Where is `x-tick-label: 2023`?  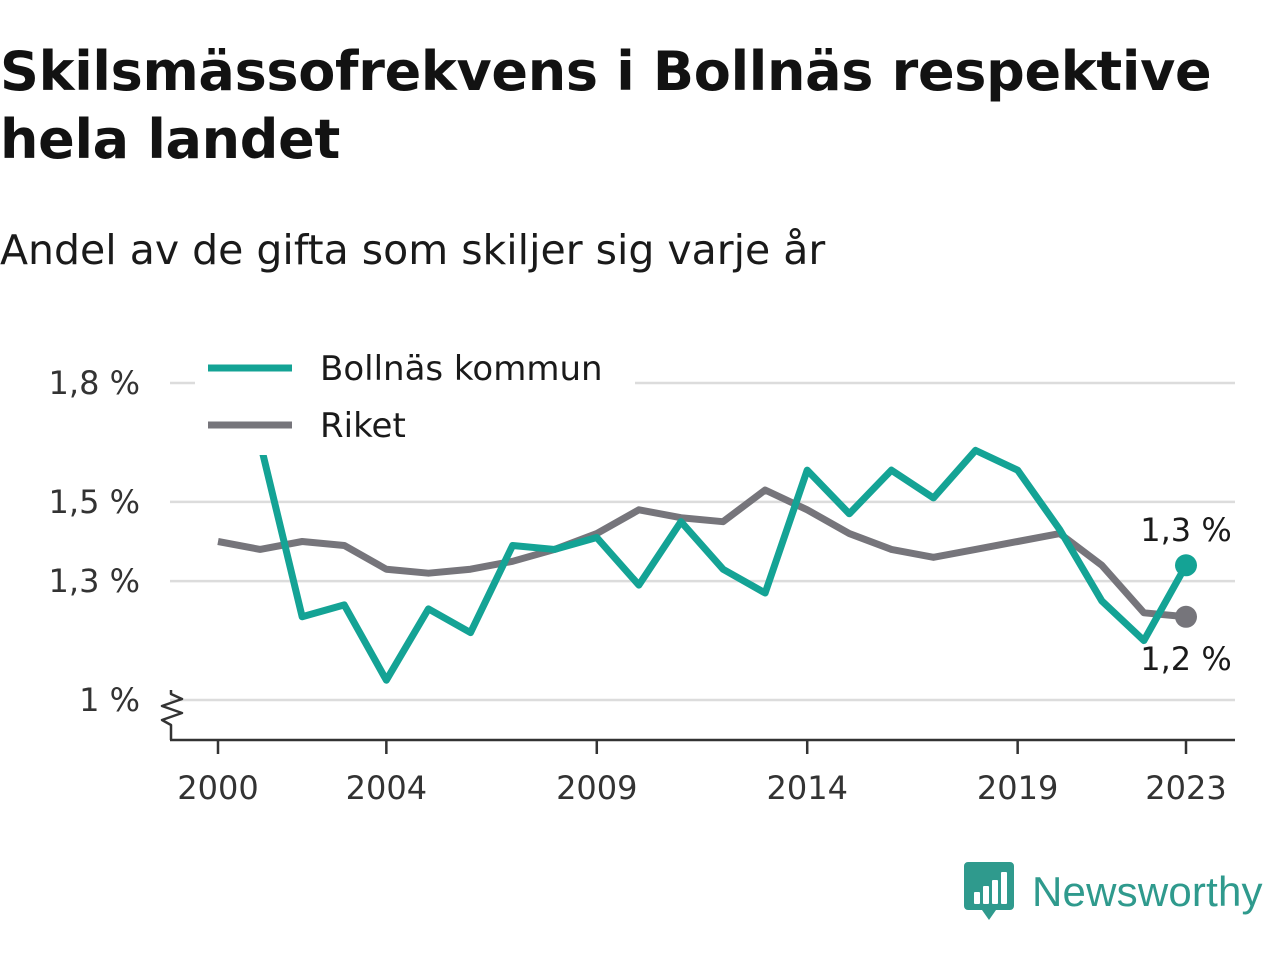
x-tick-label: 2023 is located at coordinates (1185, 788).